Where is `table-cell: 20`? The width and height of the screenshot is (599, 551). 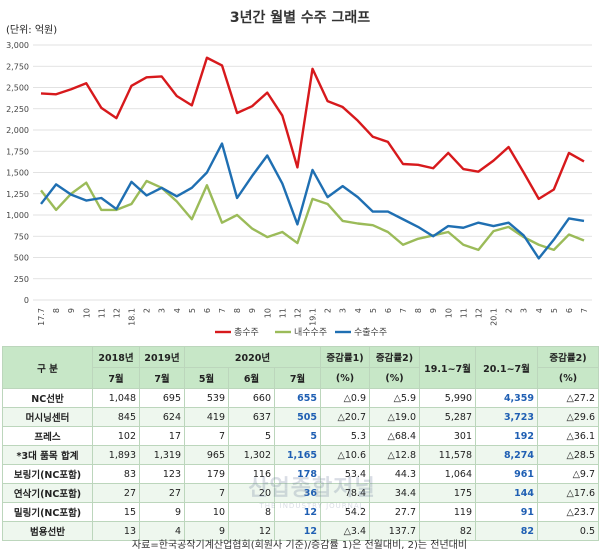
table-cell: 20 is located at coordinates (251, 493).